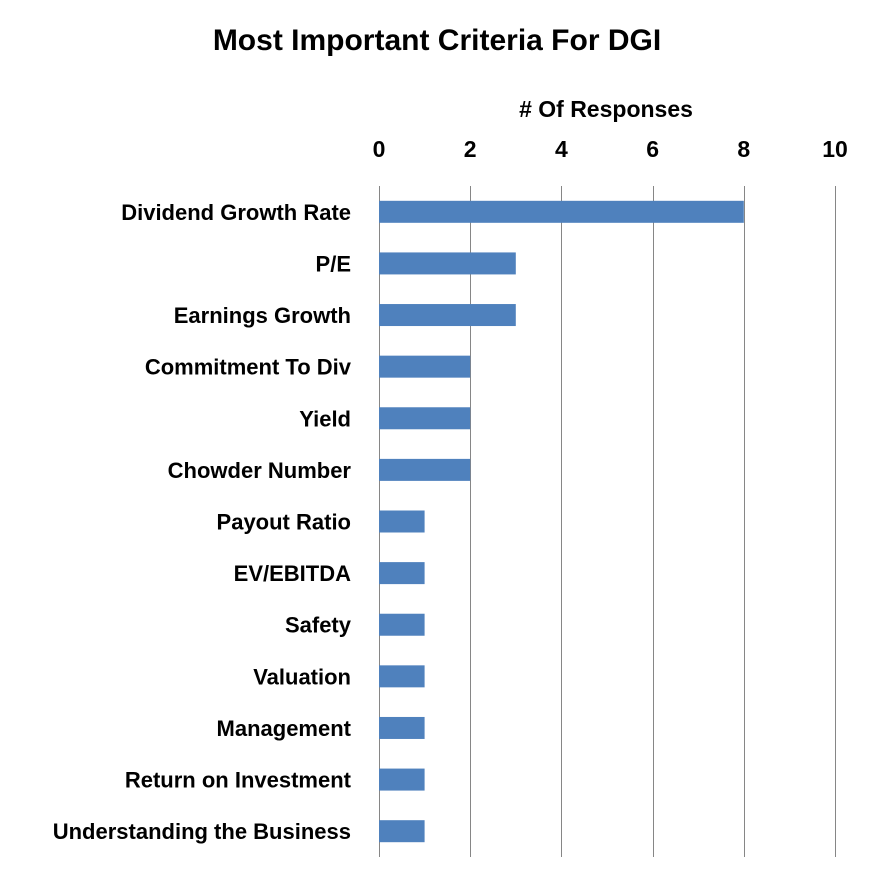 This screenshot has height=879, width=874. Describe the element at coordinates (284, 522) in the screenshot. I see `category-label: Payout Ratio` at that location.